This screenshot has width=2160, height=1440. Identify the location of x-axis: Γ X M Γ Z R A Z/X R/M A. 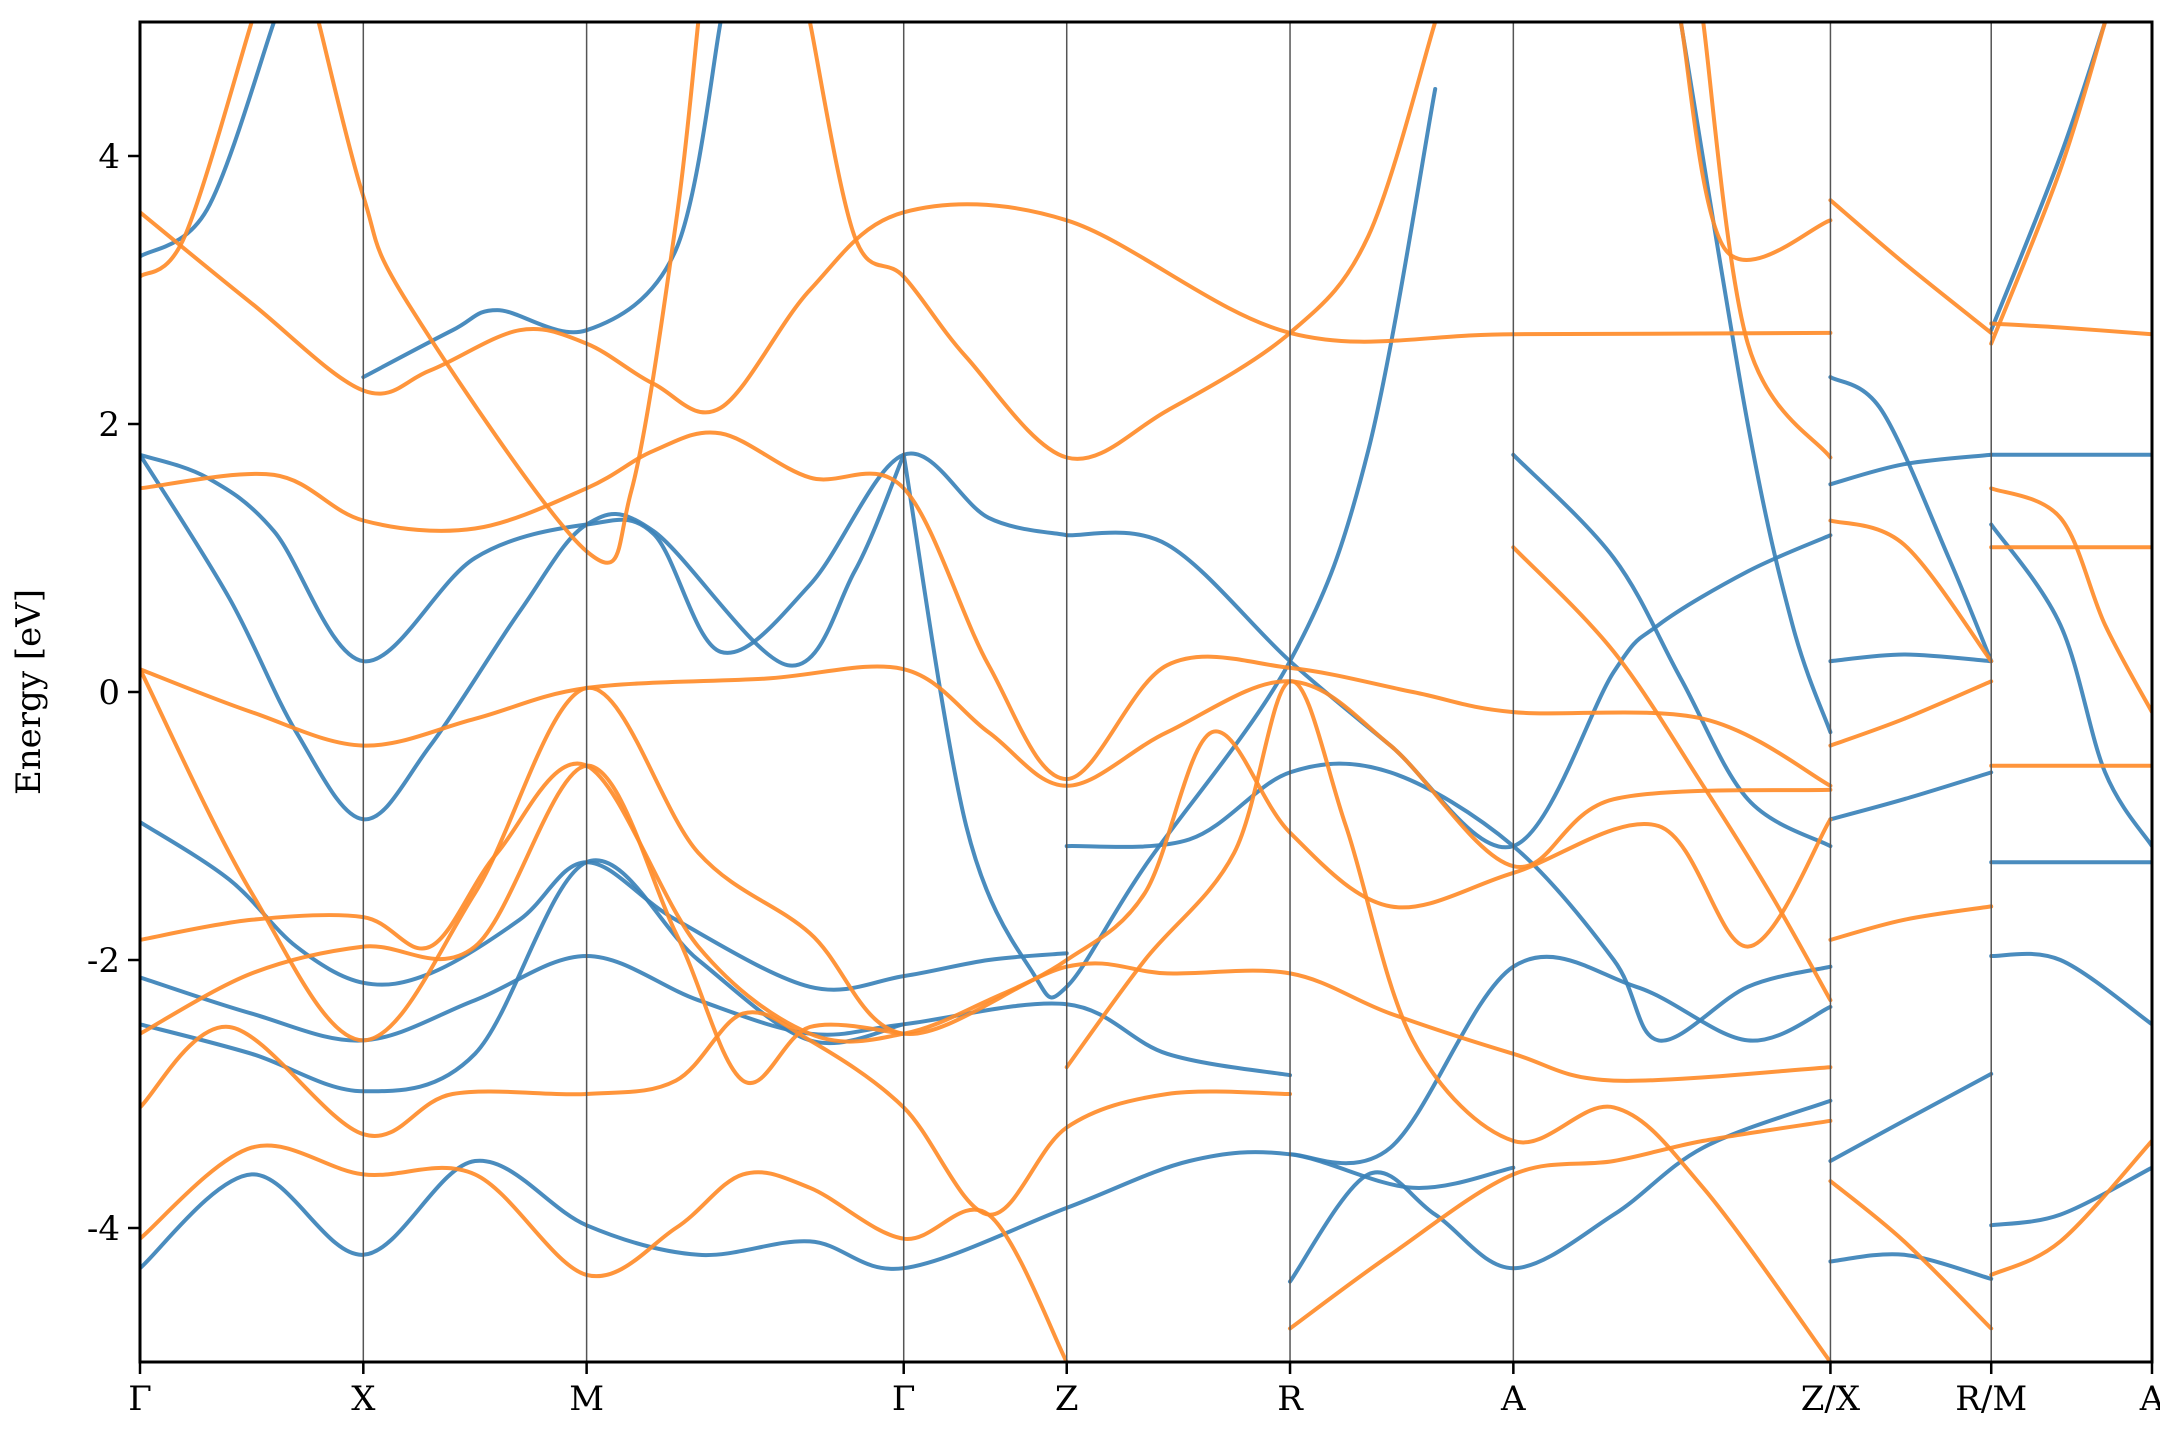
(1144, 1390).